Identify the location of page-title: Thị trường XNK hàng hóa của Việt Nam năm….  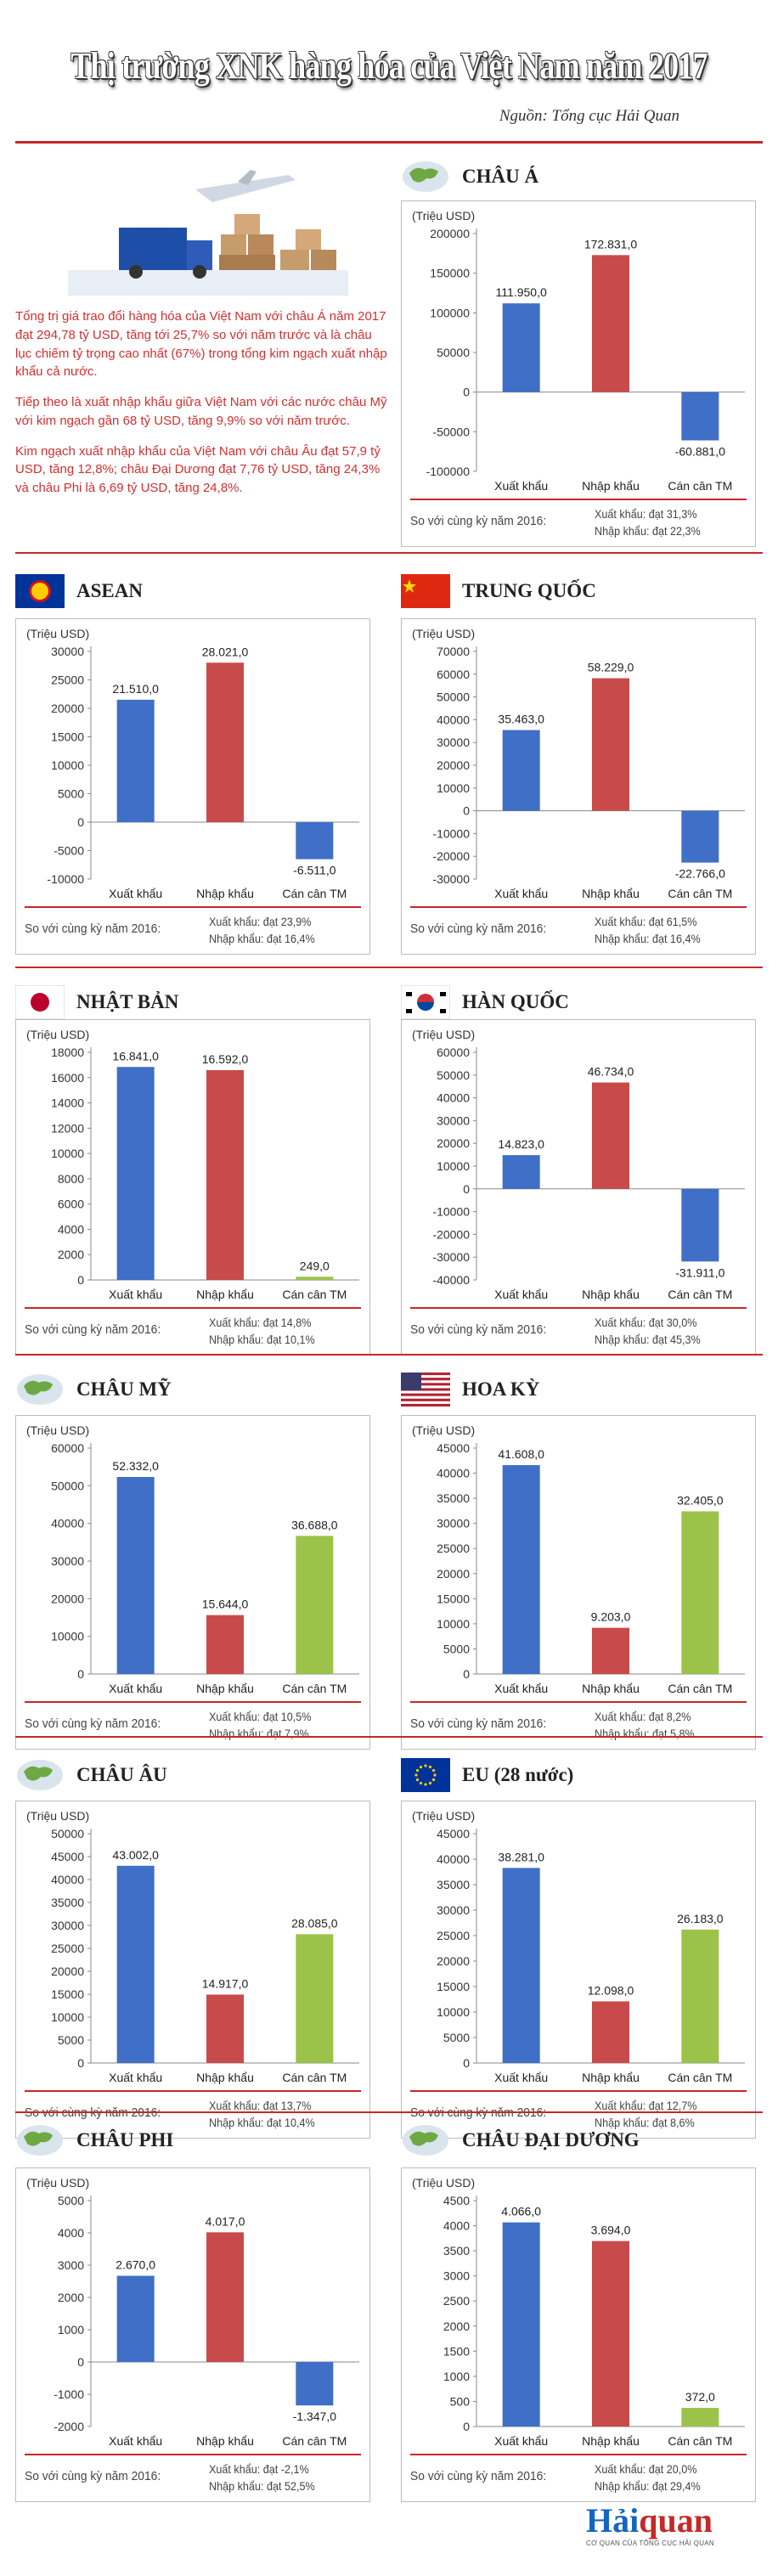
(389, 66).